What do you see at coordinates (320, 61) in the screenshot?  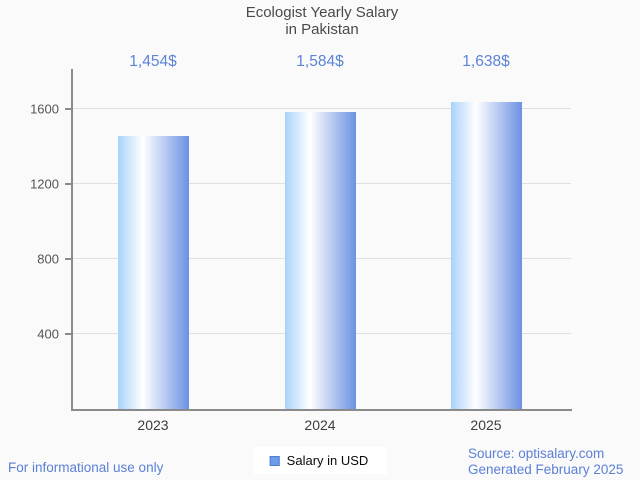 I see `bar-value-label-2024: 1,584$` at bounding box center [320, 61].